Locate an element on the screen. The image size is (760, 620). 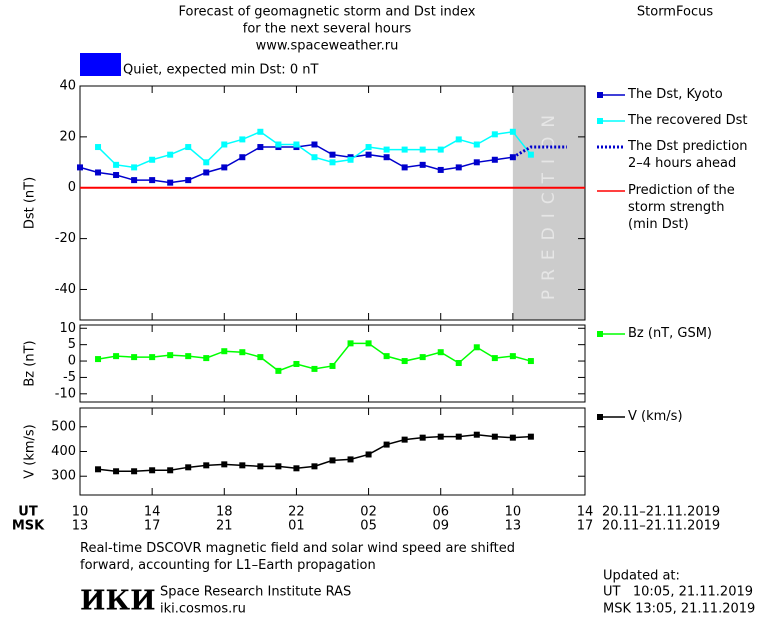
msk-tick-label: 21 is located at coordinates (224, 526).